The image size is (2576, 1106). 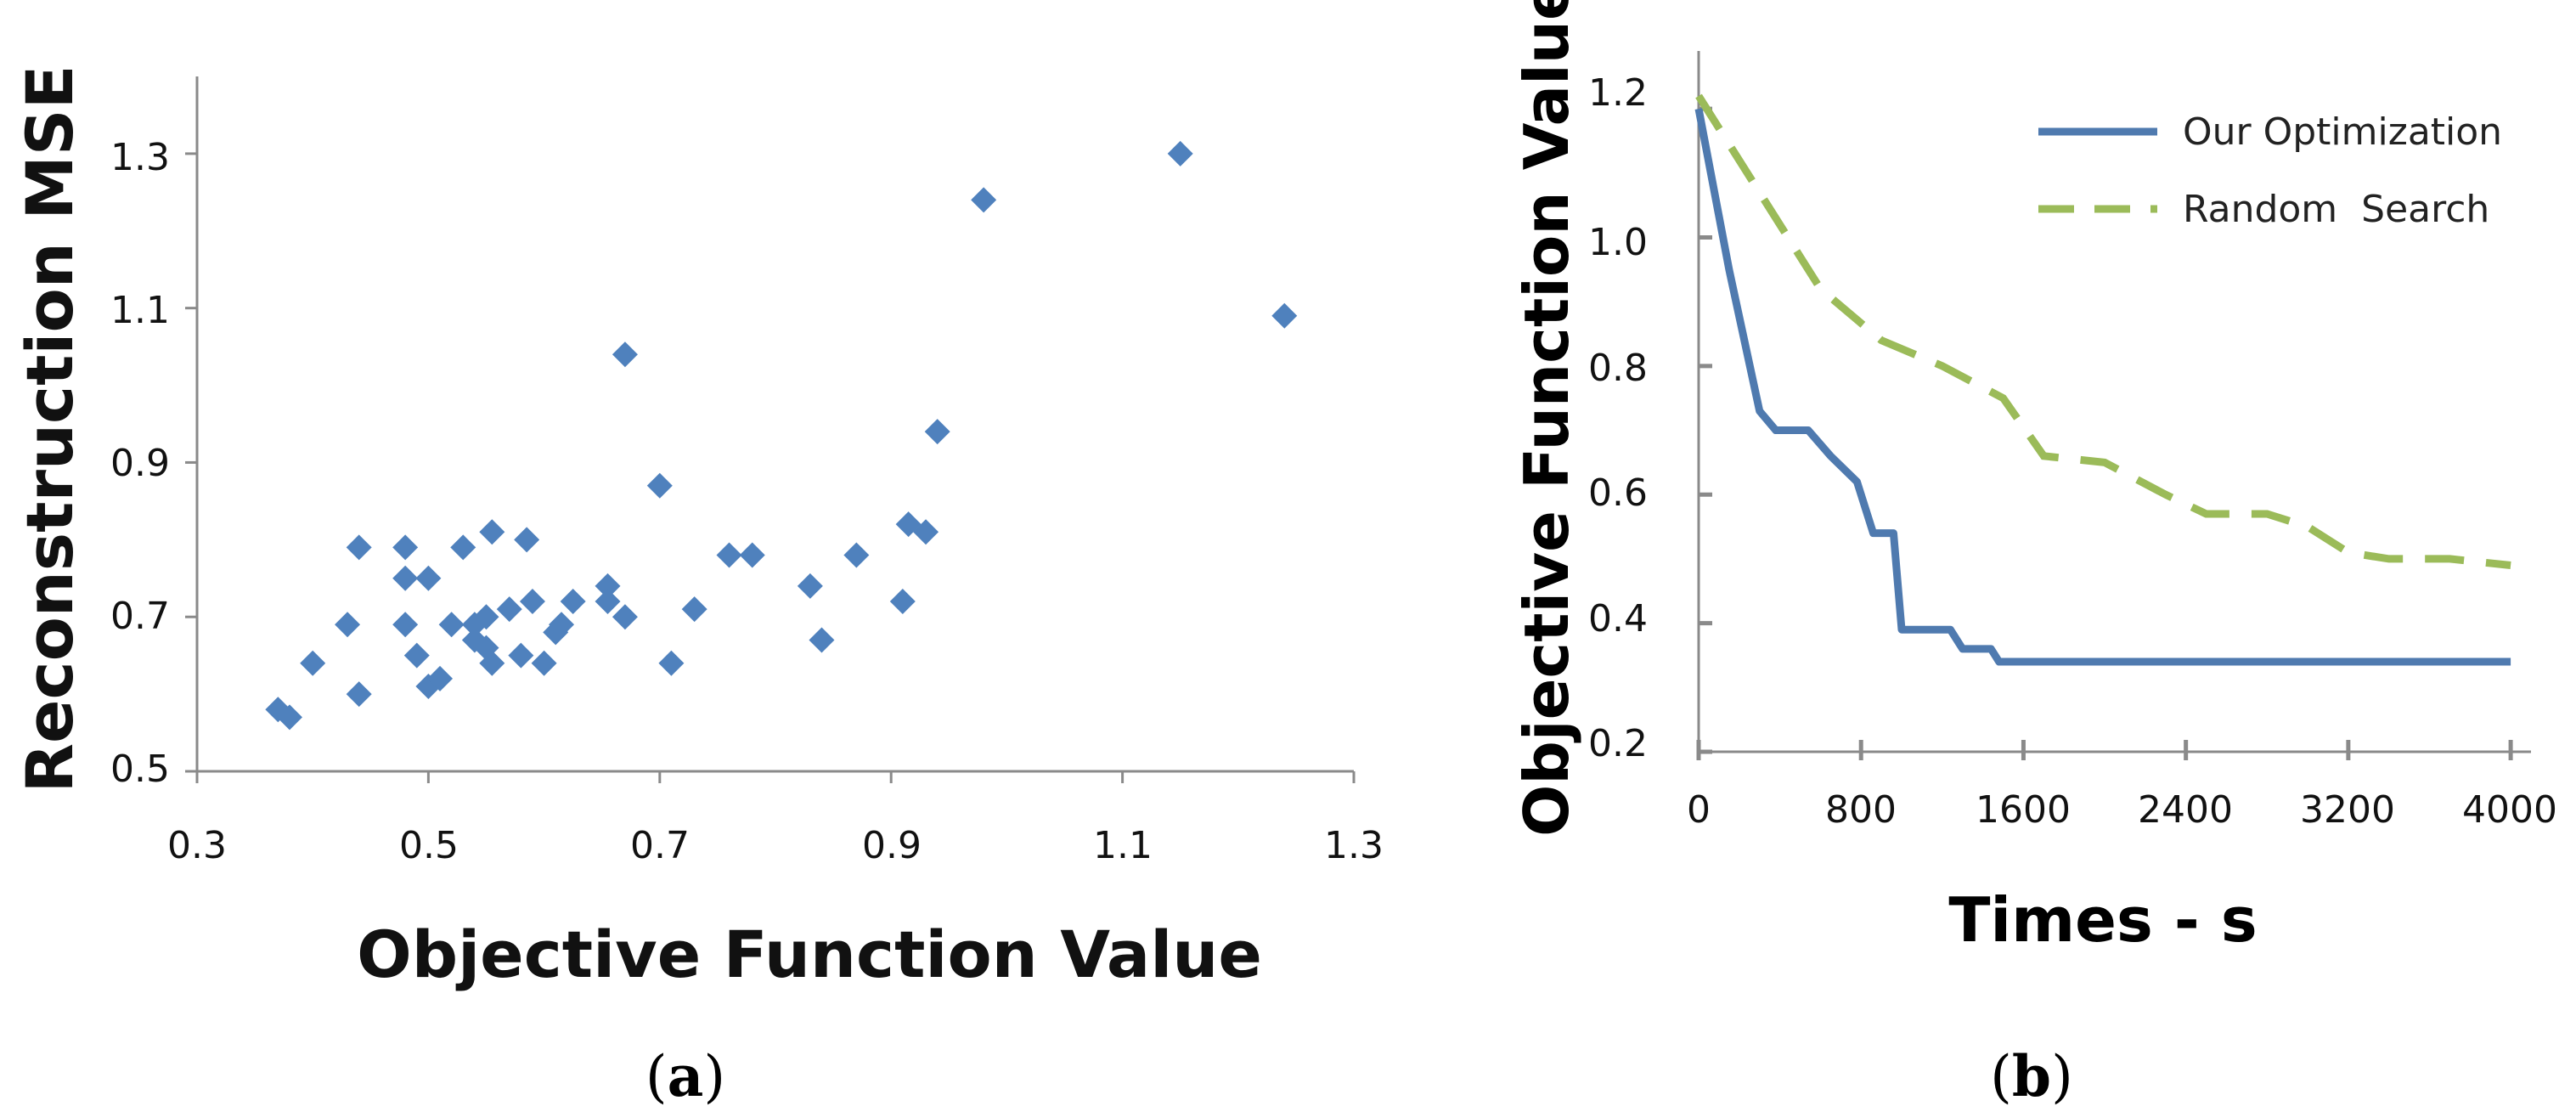 What do you see at coordinates (2023, 810) in the screenshot?
I see `x-tick-b-2: 1600` at bounding box center [2023, 810].